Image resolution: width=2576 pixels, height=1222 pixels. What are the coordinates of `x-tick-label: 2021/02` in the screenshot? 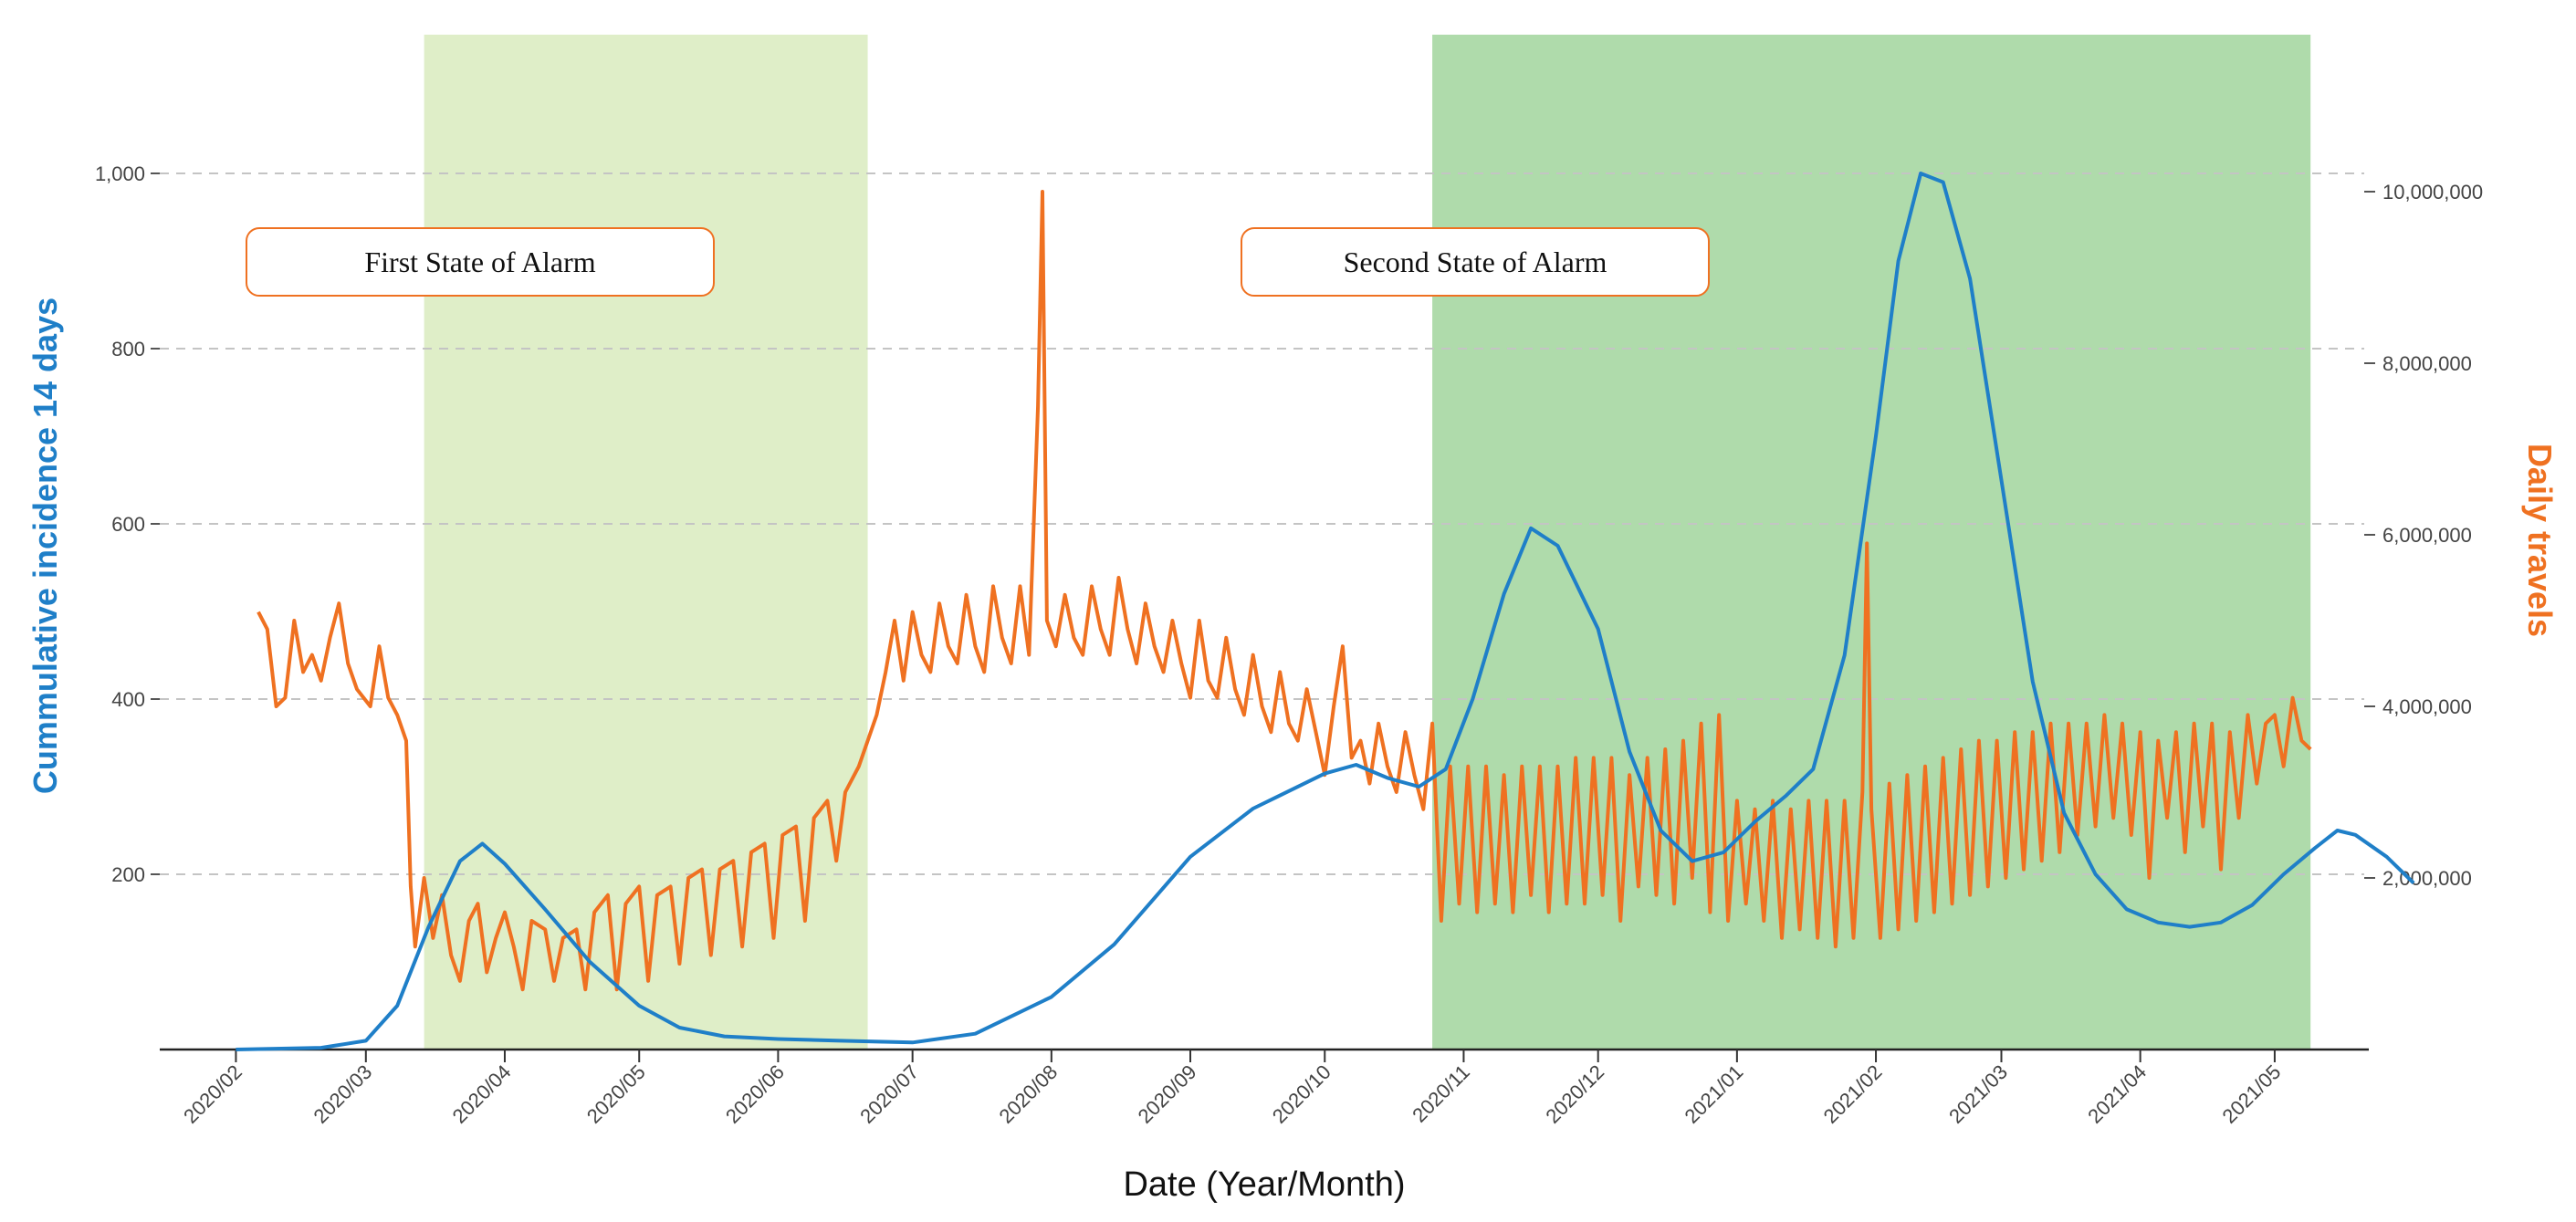 It's located at (1853, 1094).